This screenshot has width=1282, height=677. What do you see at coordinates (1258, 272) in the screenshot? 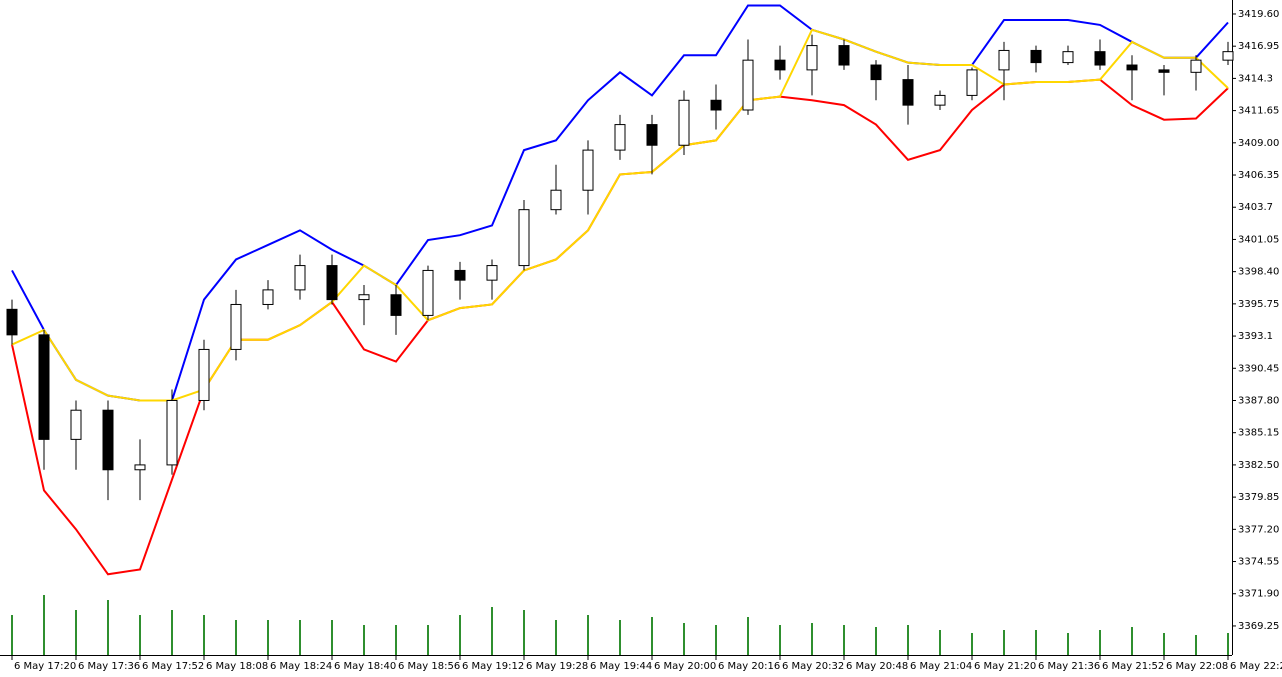
I see `y-tick-label: 3398.40` at bounding box center [1258, 272].